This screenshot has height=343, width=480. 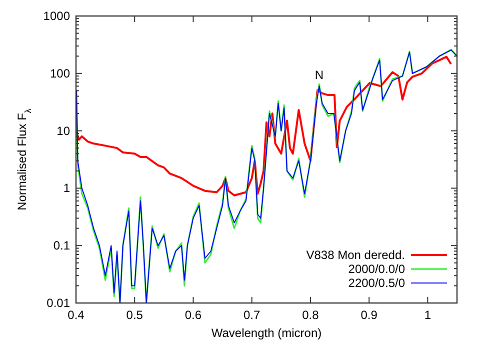 I want to click on x-axis-title: Wavelength (micron), so click(x=266, y=333).